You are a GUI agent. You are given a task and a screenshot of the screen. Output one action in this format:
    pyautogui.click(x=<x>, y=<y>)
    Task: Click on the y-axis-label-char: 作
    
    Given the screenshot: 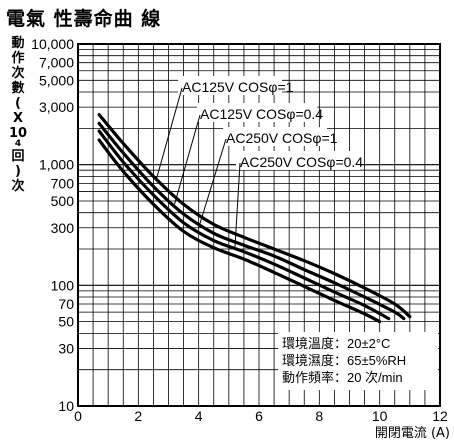 What is the action you would take?
    pyautogui.click(x=18, y=58)
    